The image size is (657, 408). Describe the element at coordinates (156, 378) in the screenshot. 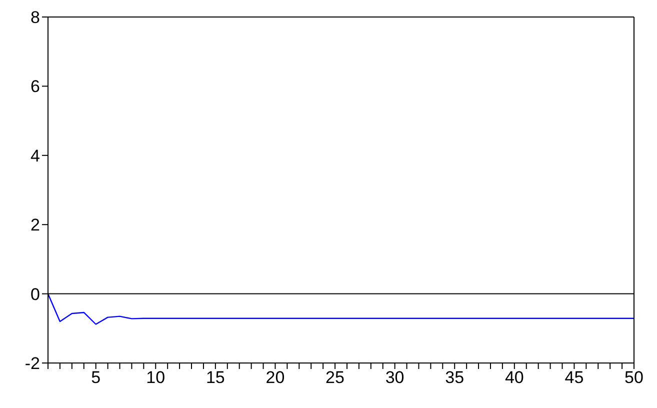

I see `x-tick-label: 10` at that location.